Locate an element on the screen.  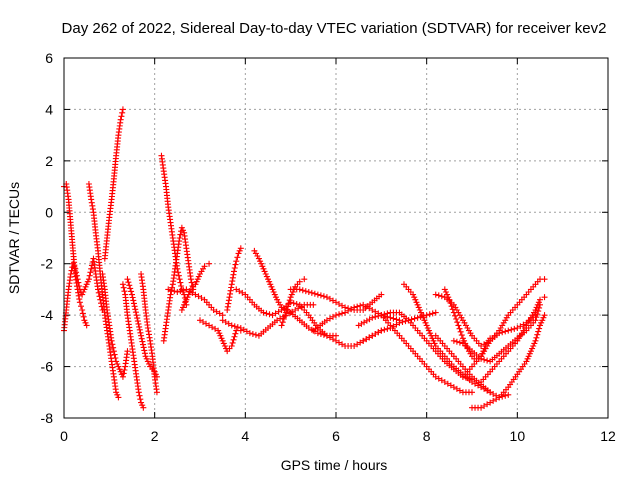
y-tick-label: 6 is located at coordinates (49, 58).